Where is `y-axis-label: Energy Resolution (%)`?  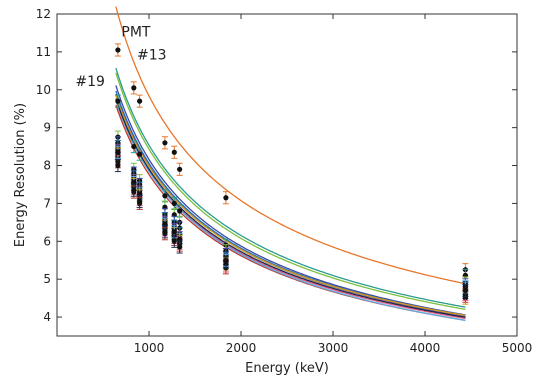 y-axis-label: Energy Resolution (%) is located at coordinates (20, 175).